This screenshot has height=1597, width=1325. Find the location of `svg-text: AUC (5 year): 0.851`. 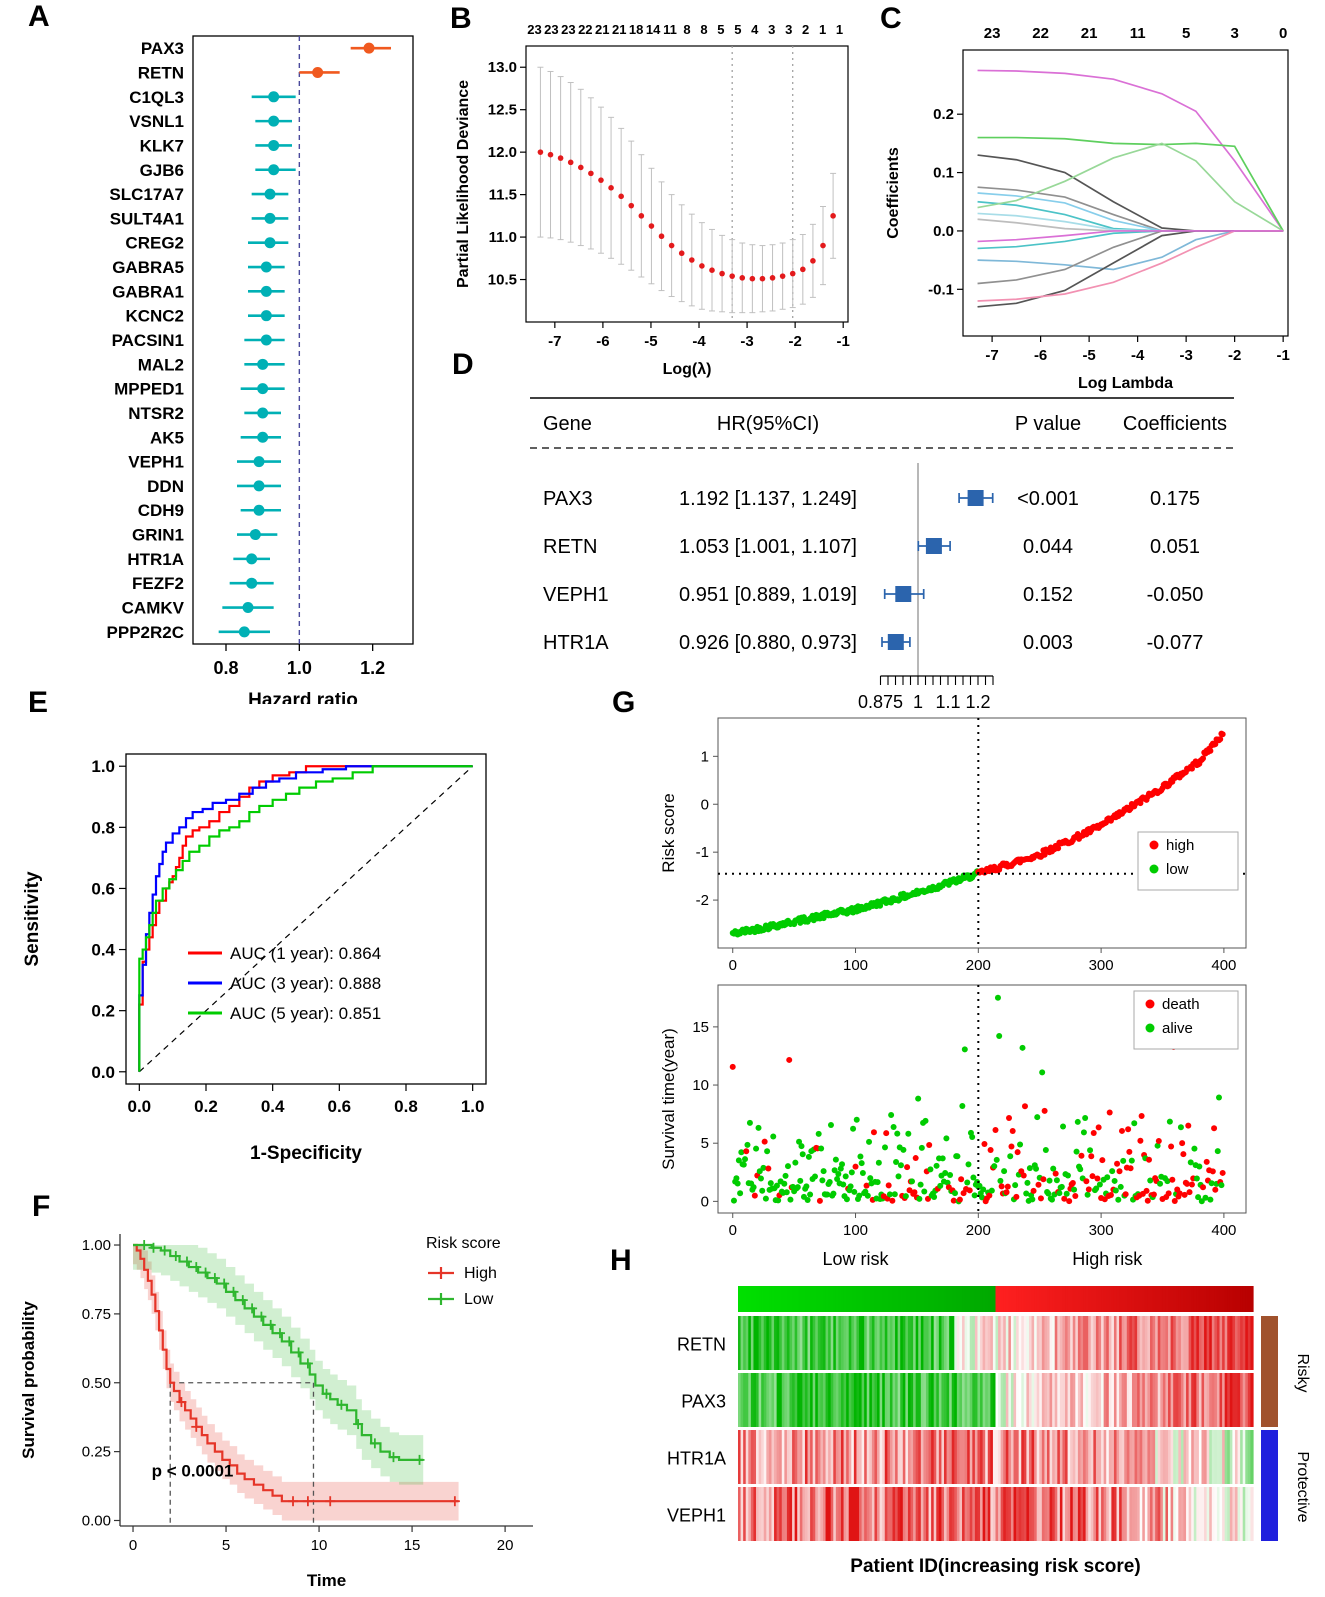

svg-text: AUC (5 year): 0.851 is located at coordinates (305, 1013).